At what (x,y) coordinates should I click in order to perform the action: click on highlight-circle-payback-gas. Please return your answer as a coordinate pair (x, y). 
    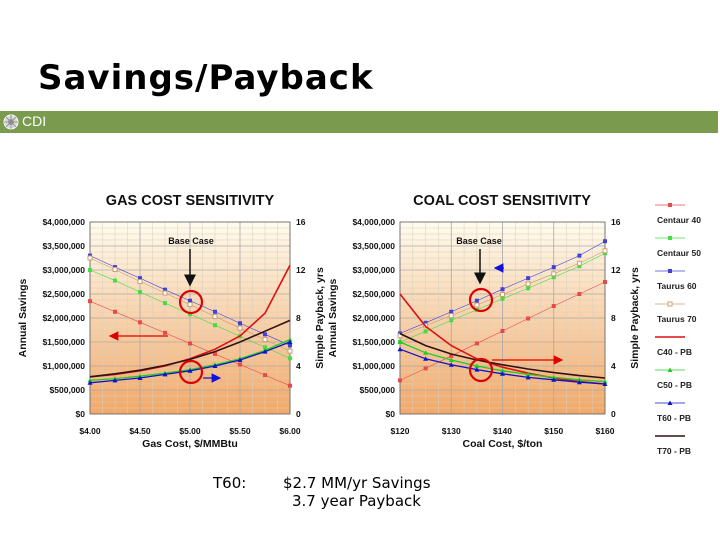
    Looking at the image, I should click on (191, 372).